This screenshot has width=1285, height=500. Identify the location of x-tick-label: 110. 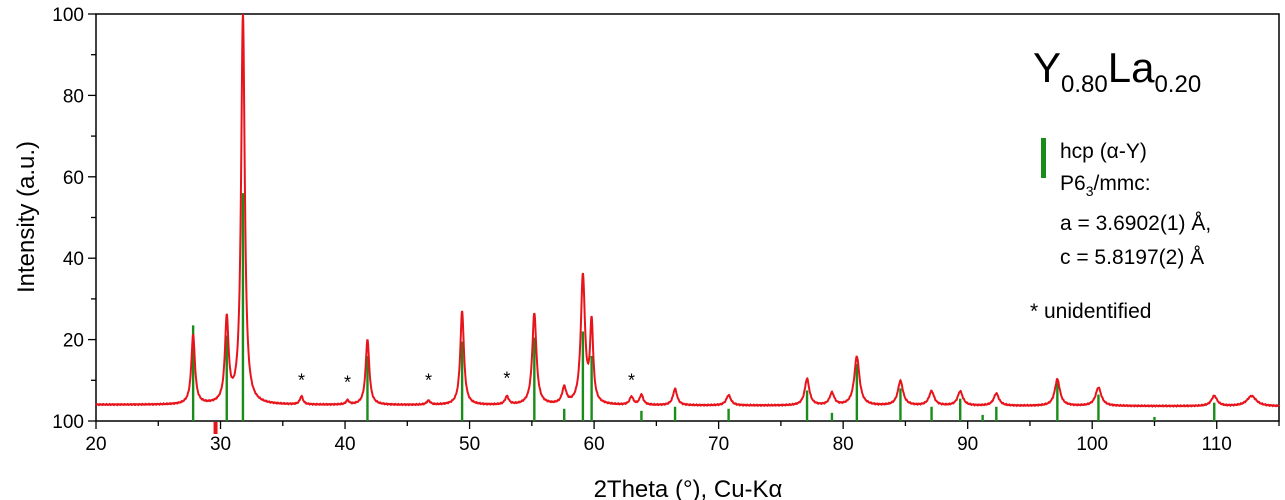
(1217, 444).